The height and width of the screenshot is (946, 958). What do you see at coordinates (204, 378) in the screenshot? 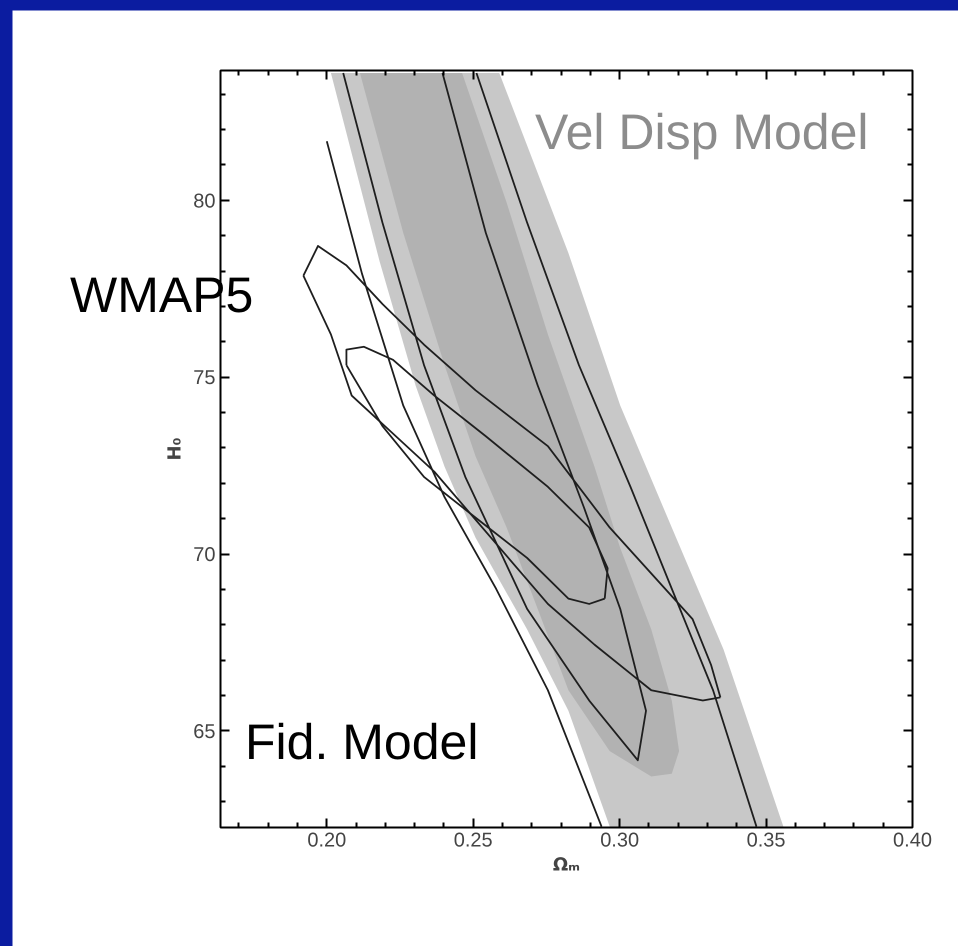
I see `y-tick-label: 75` at bounding box center [204, 378].